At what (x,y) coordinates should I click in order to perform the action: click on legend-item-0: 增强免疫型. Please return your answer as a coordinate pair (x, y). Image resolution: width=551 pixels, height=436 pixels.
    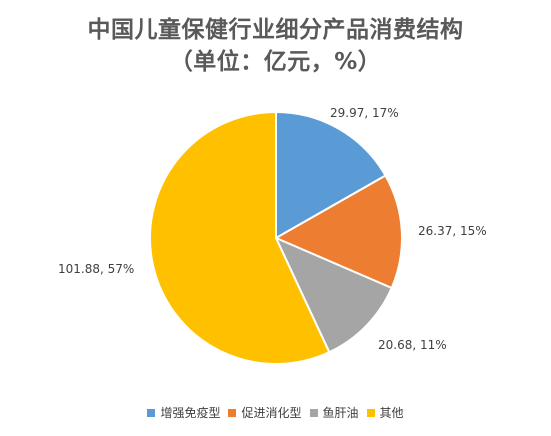
    Looking at the image, I should click on (183, 412).